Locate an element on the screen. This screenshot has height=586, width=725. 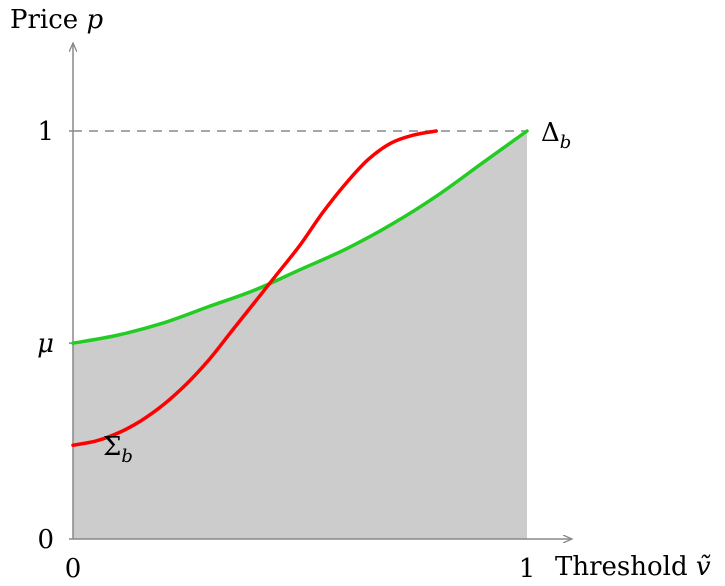
series-delta-b-label: Δb is located at coordinates (556, 135).